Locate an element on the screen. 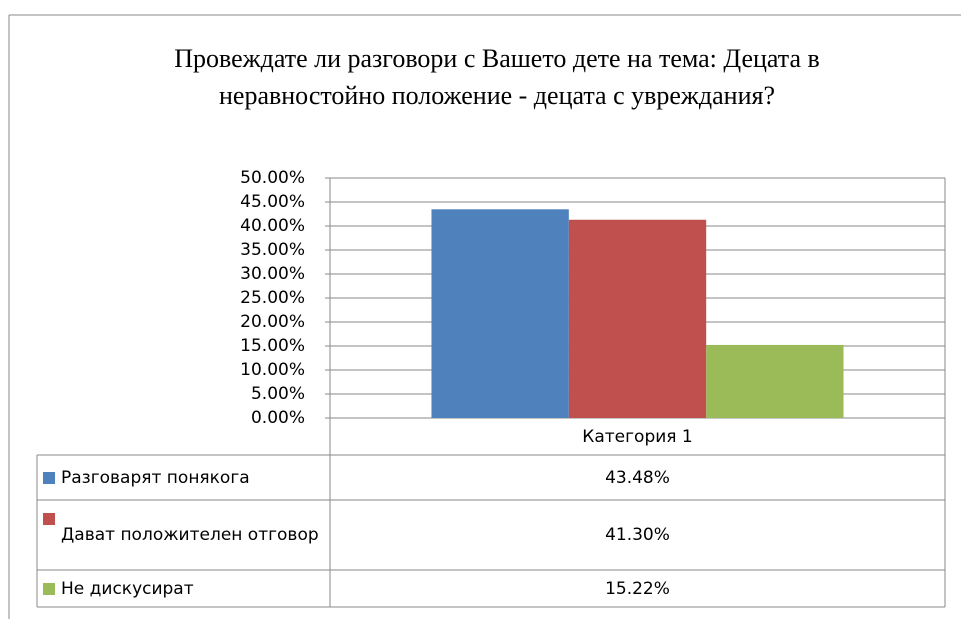 This screenshot has width=961, height=619. y-tick-label: 0.00% is located at coordinates (278, 418).